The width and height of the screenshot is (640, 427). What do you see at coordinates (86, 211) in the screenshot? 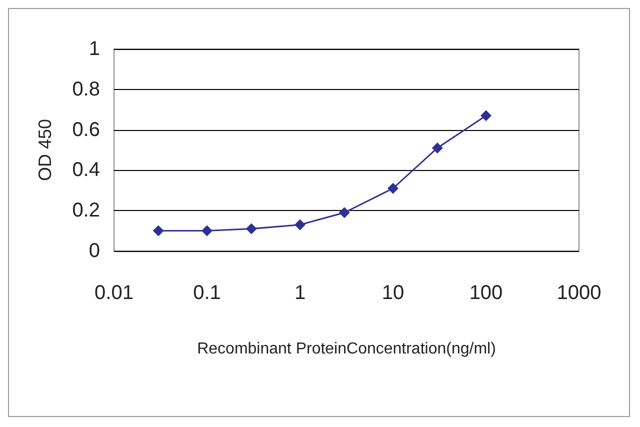
I see `y-tick-label: 0.2` at bounding box center [86, 211].